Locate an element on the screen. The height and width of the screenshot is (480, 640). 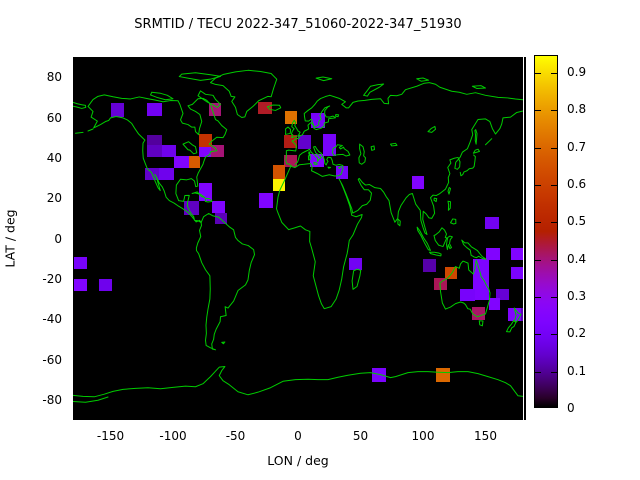
colorbar-tick-label: 0.1 is located at coordinates (577, 370).